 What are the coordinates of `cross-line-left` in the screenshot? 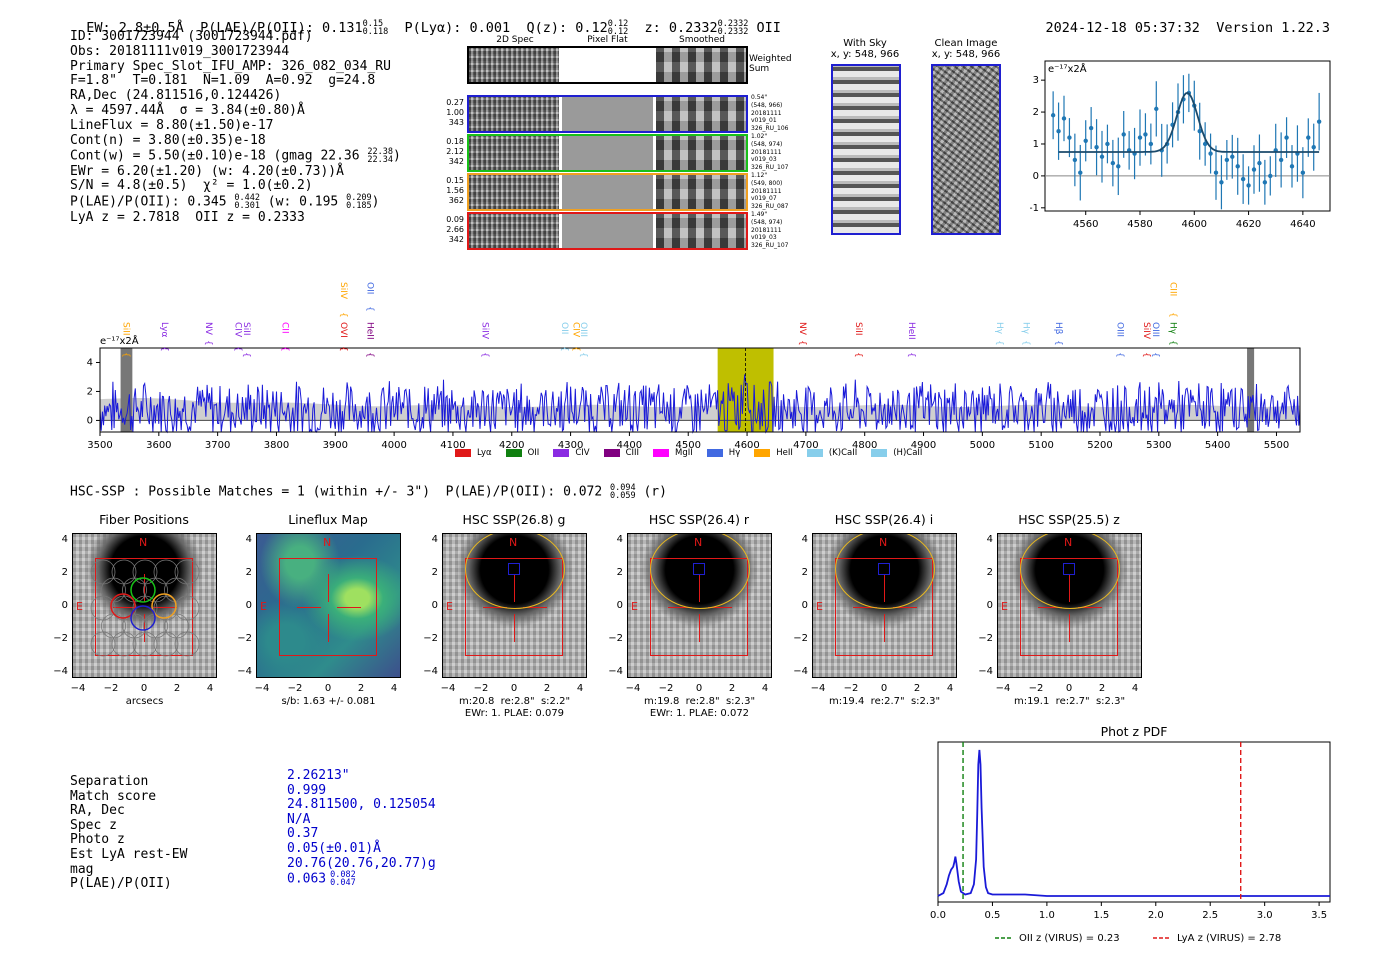 It's located at (865, 608).